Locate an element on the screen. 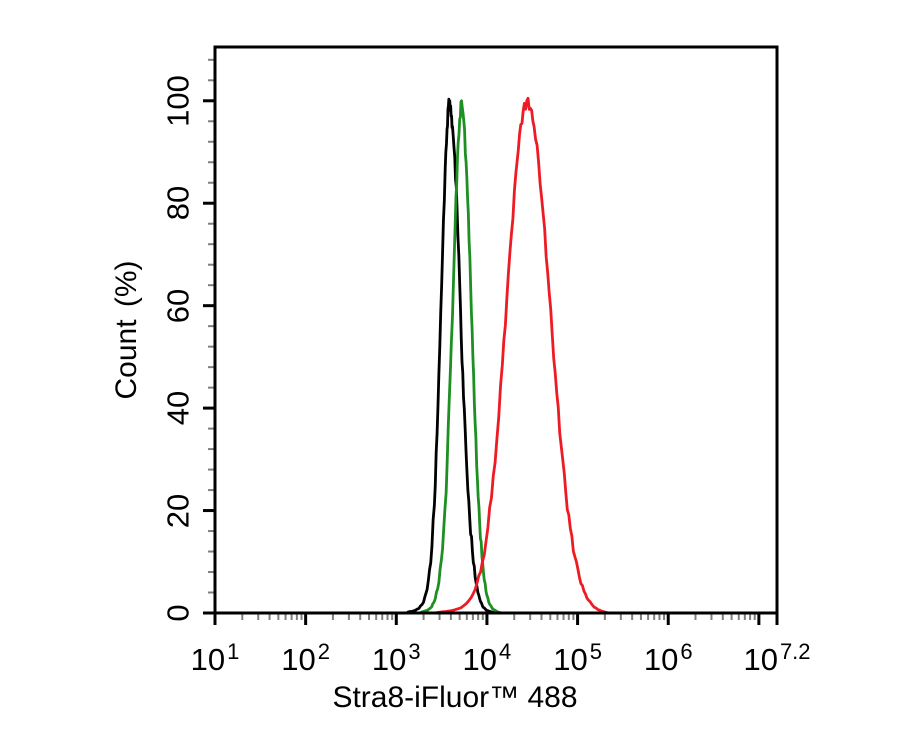  y-tick-label-0: 0 is located at coordinates (178, 613).